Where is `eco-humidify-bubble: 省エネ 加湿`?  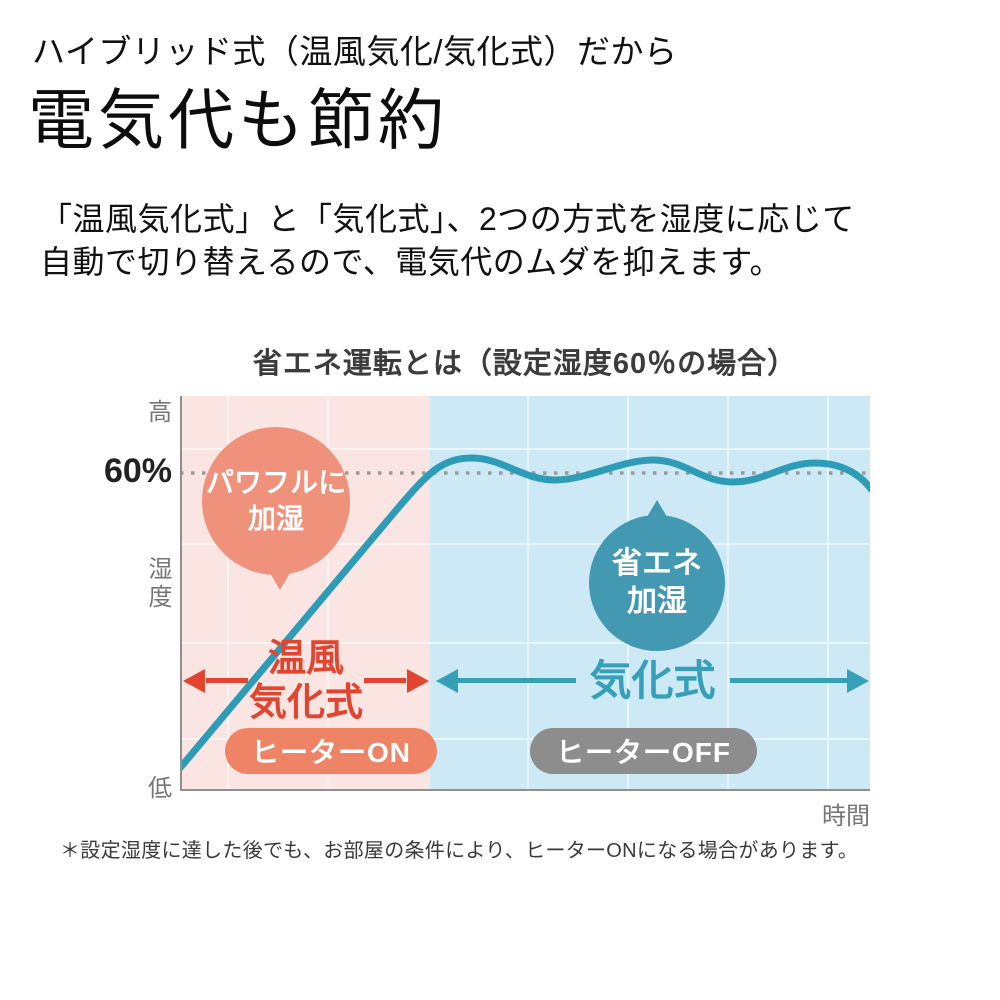
eco-humidify-bubble: 省エネ 加湿 is located at coordinates (657, 575).